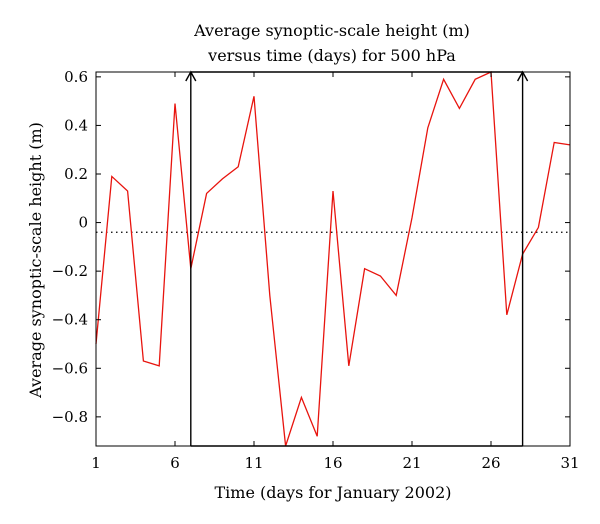  What do you see at coordinates (96, 463) in the screenshot?
I see `x-tick-label: 1` at bounding box center [96, 463].